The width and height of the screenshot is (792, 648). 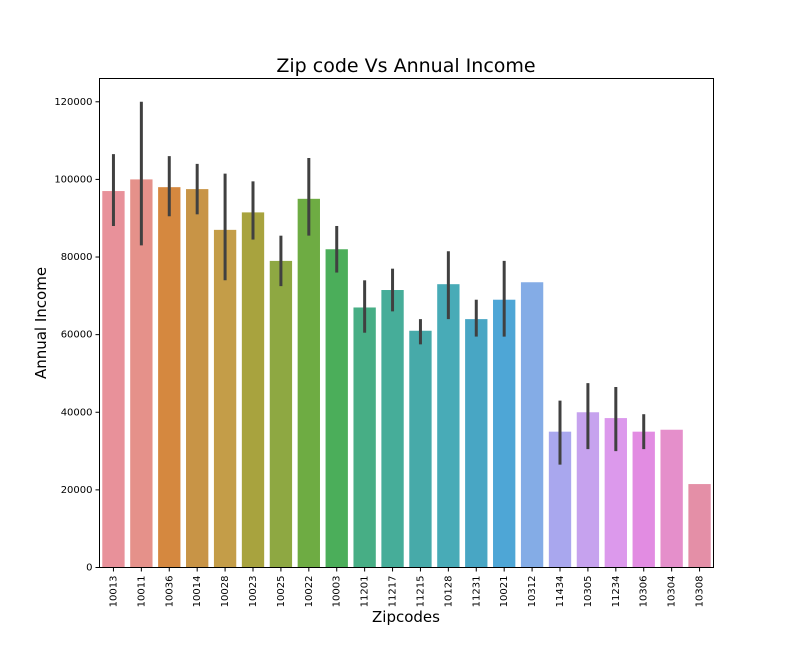 I want to click on x-tick-label: 11201, so click(x=365, y=592).